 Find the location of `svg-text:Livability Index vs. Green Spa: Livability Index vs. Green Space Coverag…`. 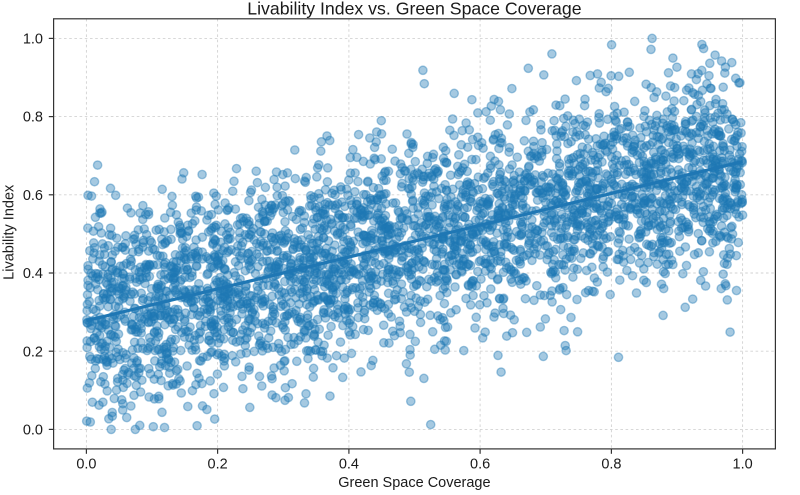

svg-text:Livability Index vs. Green Spa: Livability Index vs. Green Space Coverag… is located at coordinates (414, 9).